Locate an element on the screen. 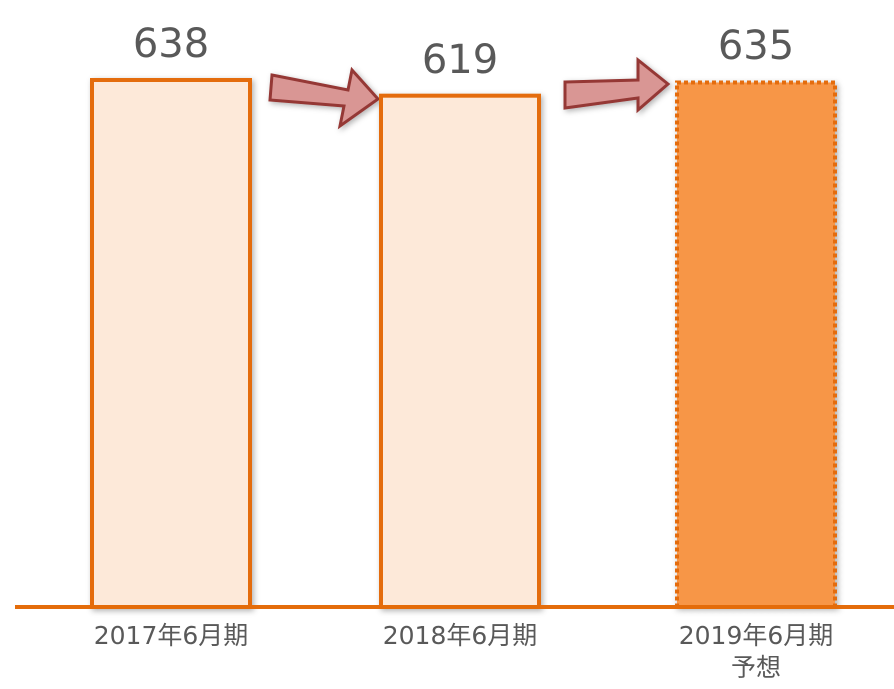 This screenshot has width=894, height=689. x-tick-label: 2017年6月期 is located at coordinates (171, 635).